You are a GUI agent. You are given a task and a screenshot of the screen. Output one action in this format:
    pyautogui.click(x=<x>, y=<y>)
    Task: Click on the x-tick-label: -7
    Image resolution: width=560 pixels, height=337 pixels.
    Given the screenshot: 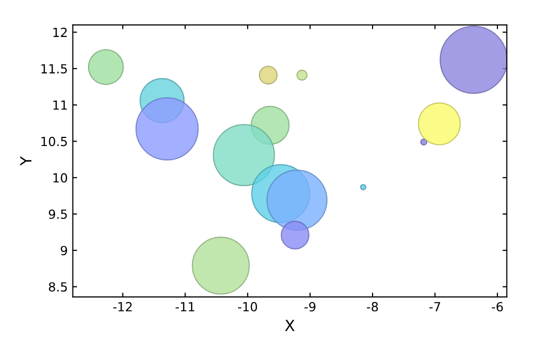 What is the action you would take?
    pyautogui.click(x=434, y=307)
    